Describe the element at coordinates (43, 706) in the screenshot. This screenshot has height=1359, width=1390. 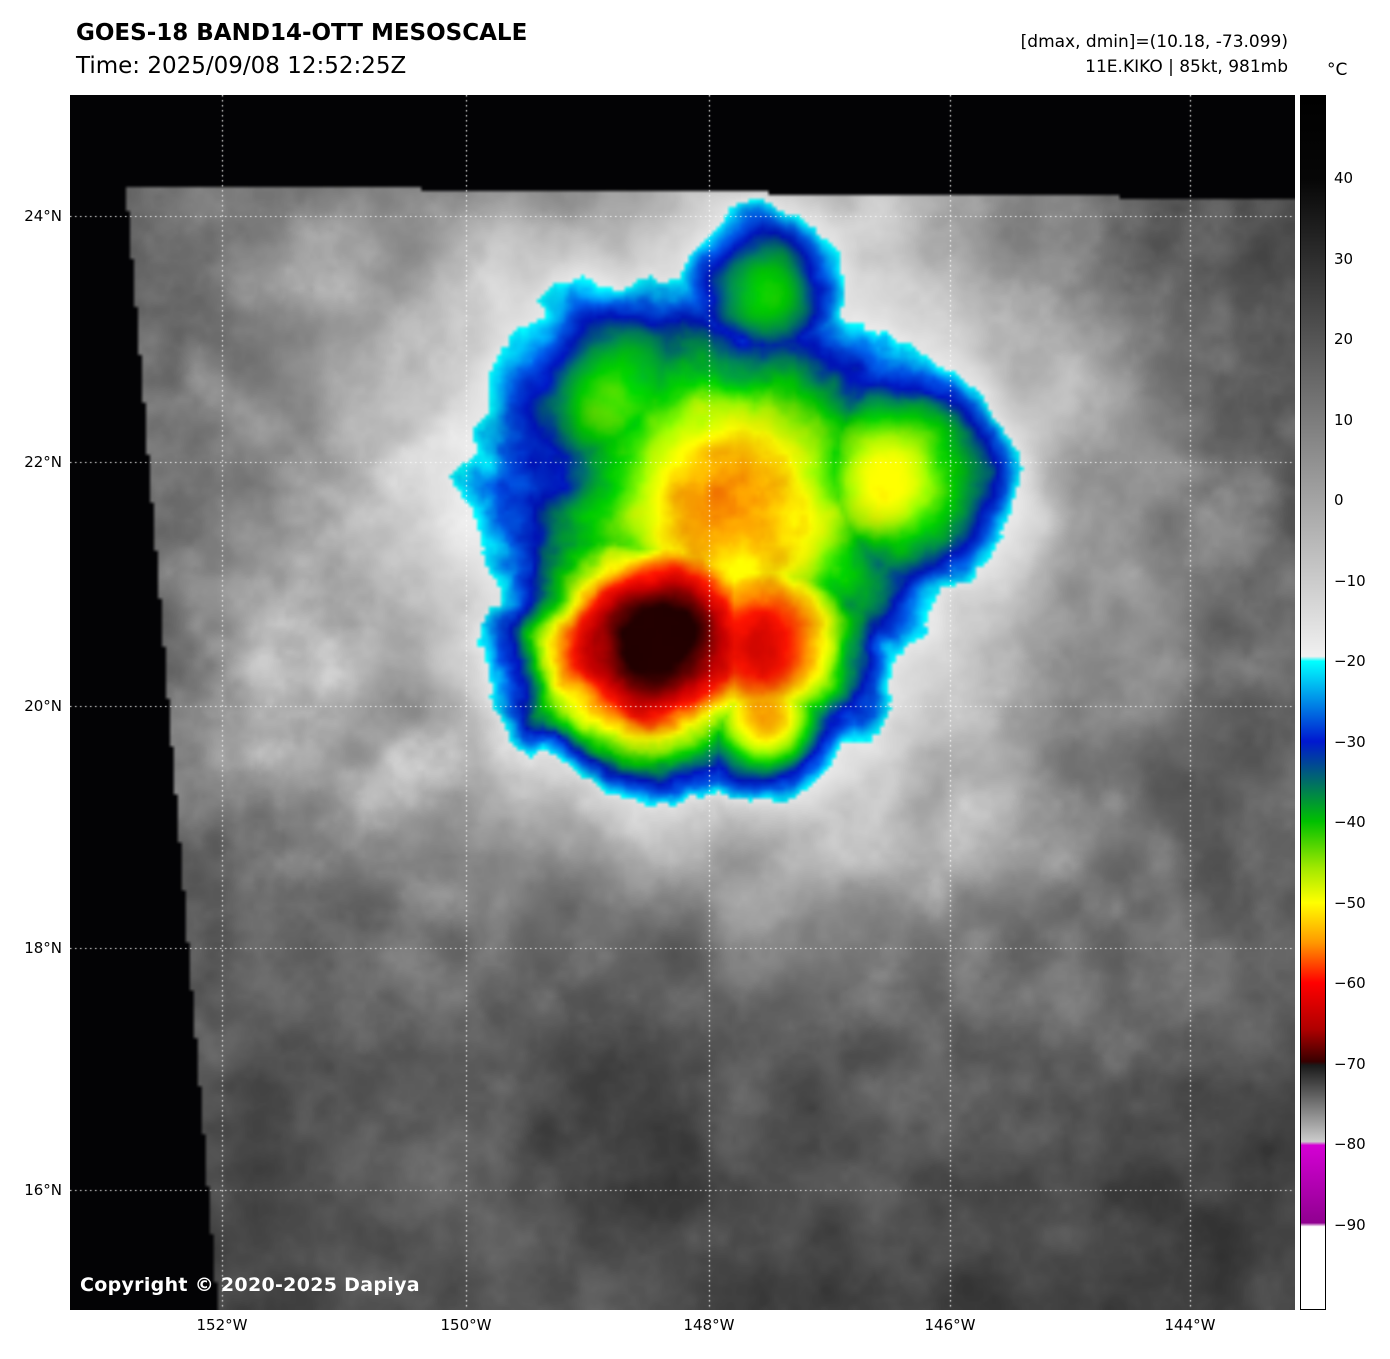
I see `lat-label: 20°N` at that location.